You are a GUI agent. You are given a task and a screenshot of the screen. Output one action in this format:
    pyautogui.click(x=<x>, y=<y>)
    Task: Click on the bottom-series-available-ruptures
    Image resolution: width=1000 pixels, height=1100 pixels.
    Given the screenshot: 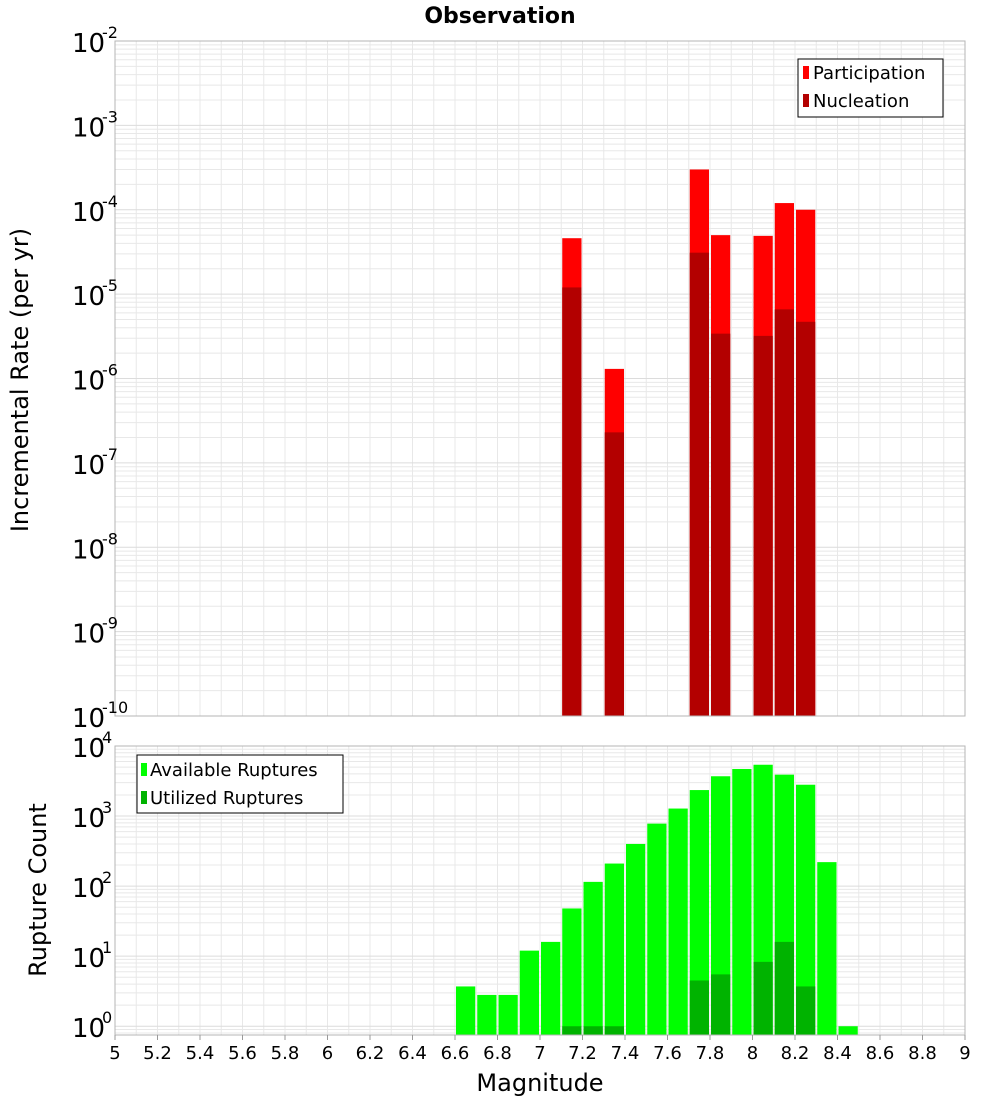 What is the action you would take?
    pyautogui.click(x=657, y=899)
    